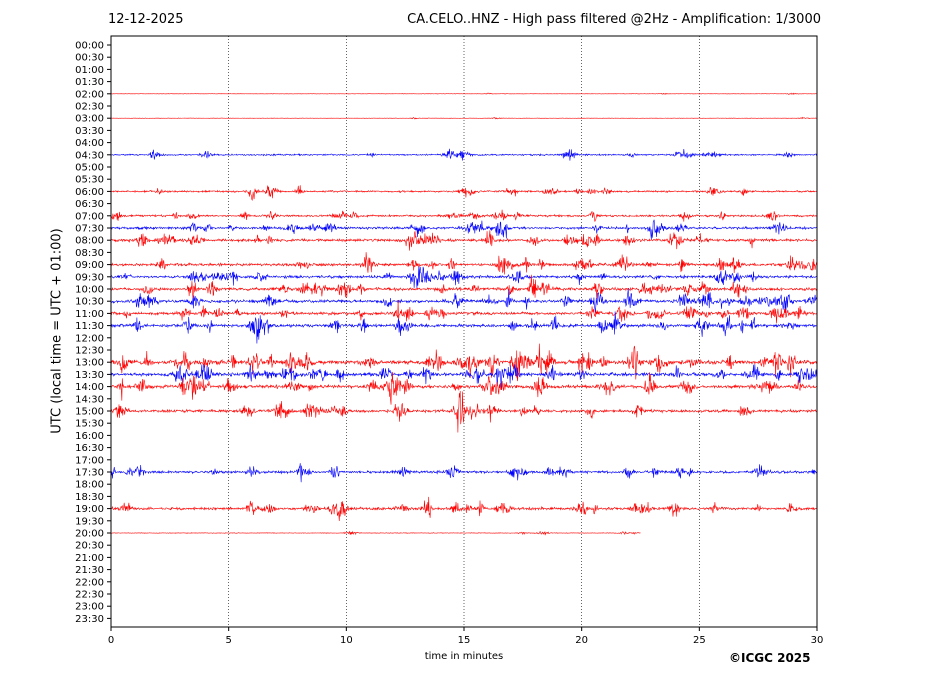  Describe the element at coordinates (89, 582) in the screenshot. I see `y-tick-label: 22:00` at that location.